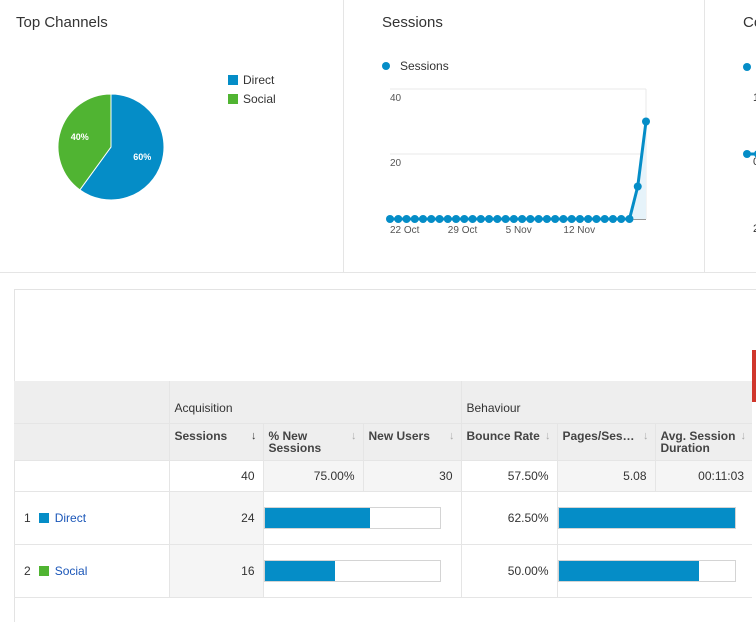 This screenshot has width=756, height=622. What do you see at coordinates (62, 22) in the screenshot?
I see `top-channels-title: Top Channels` at bounding box center [62, 22].